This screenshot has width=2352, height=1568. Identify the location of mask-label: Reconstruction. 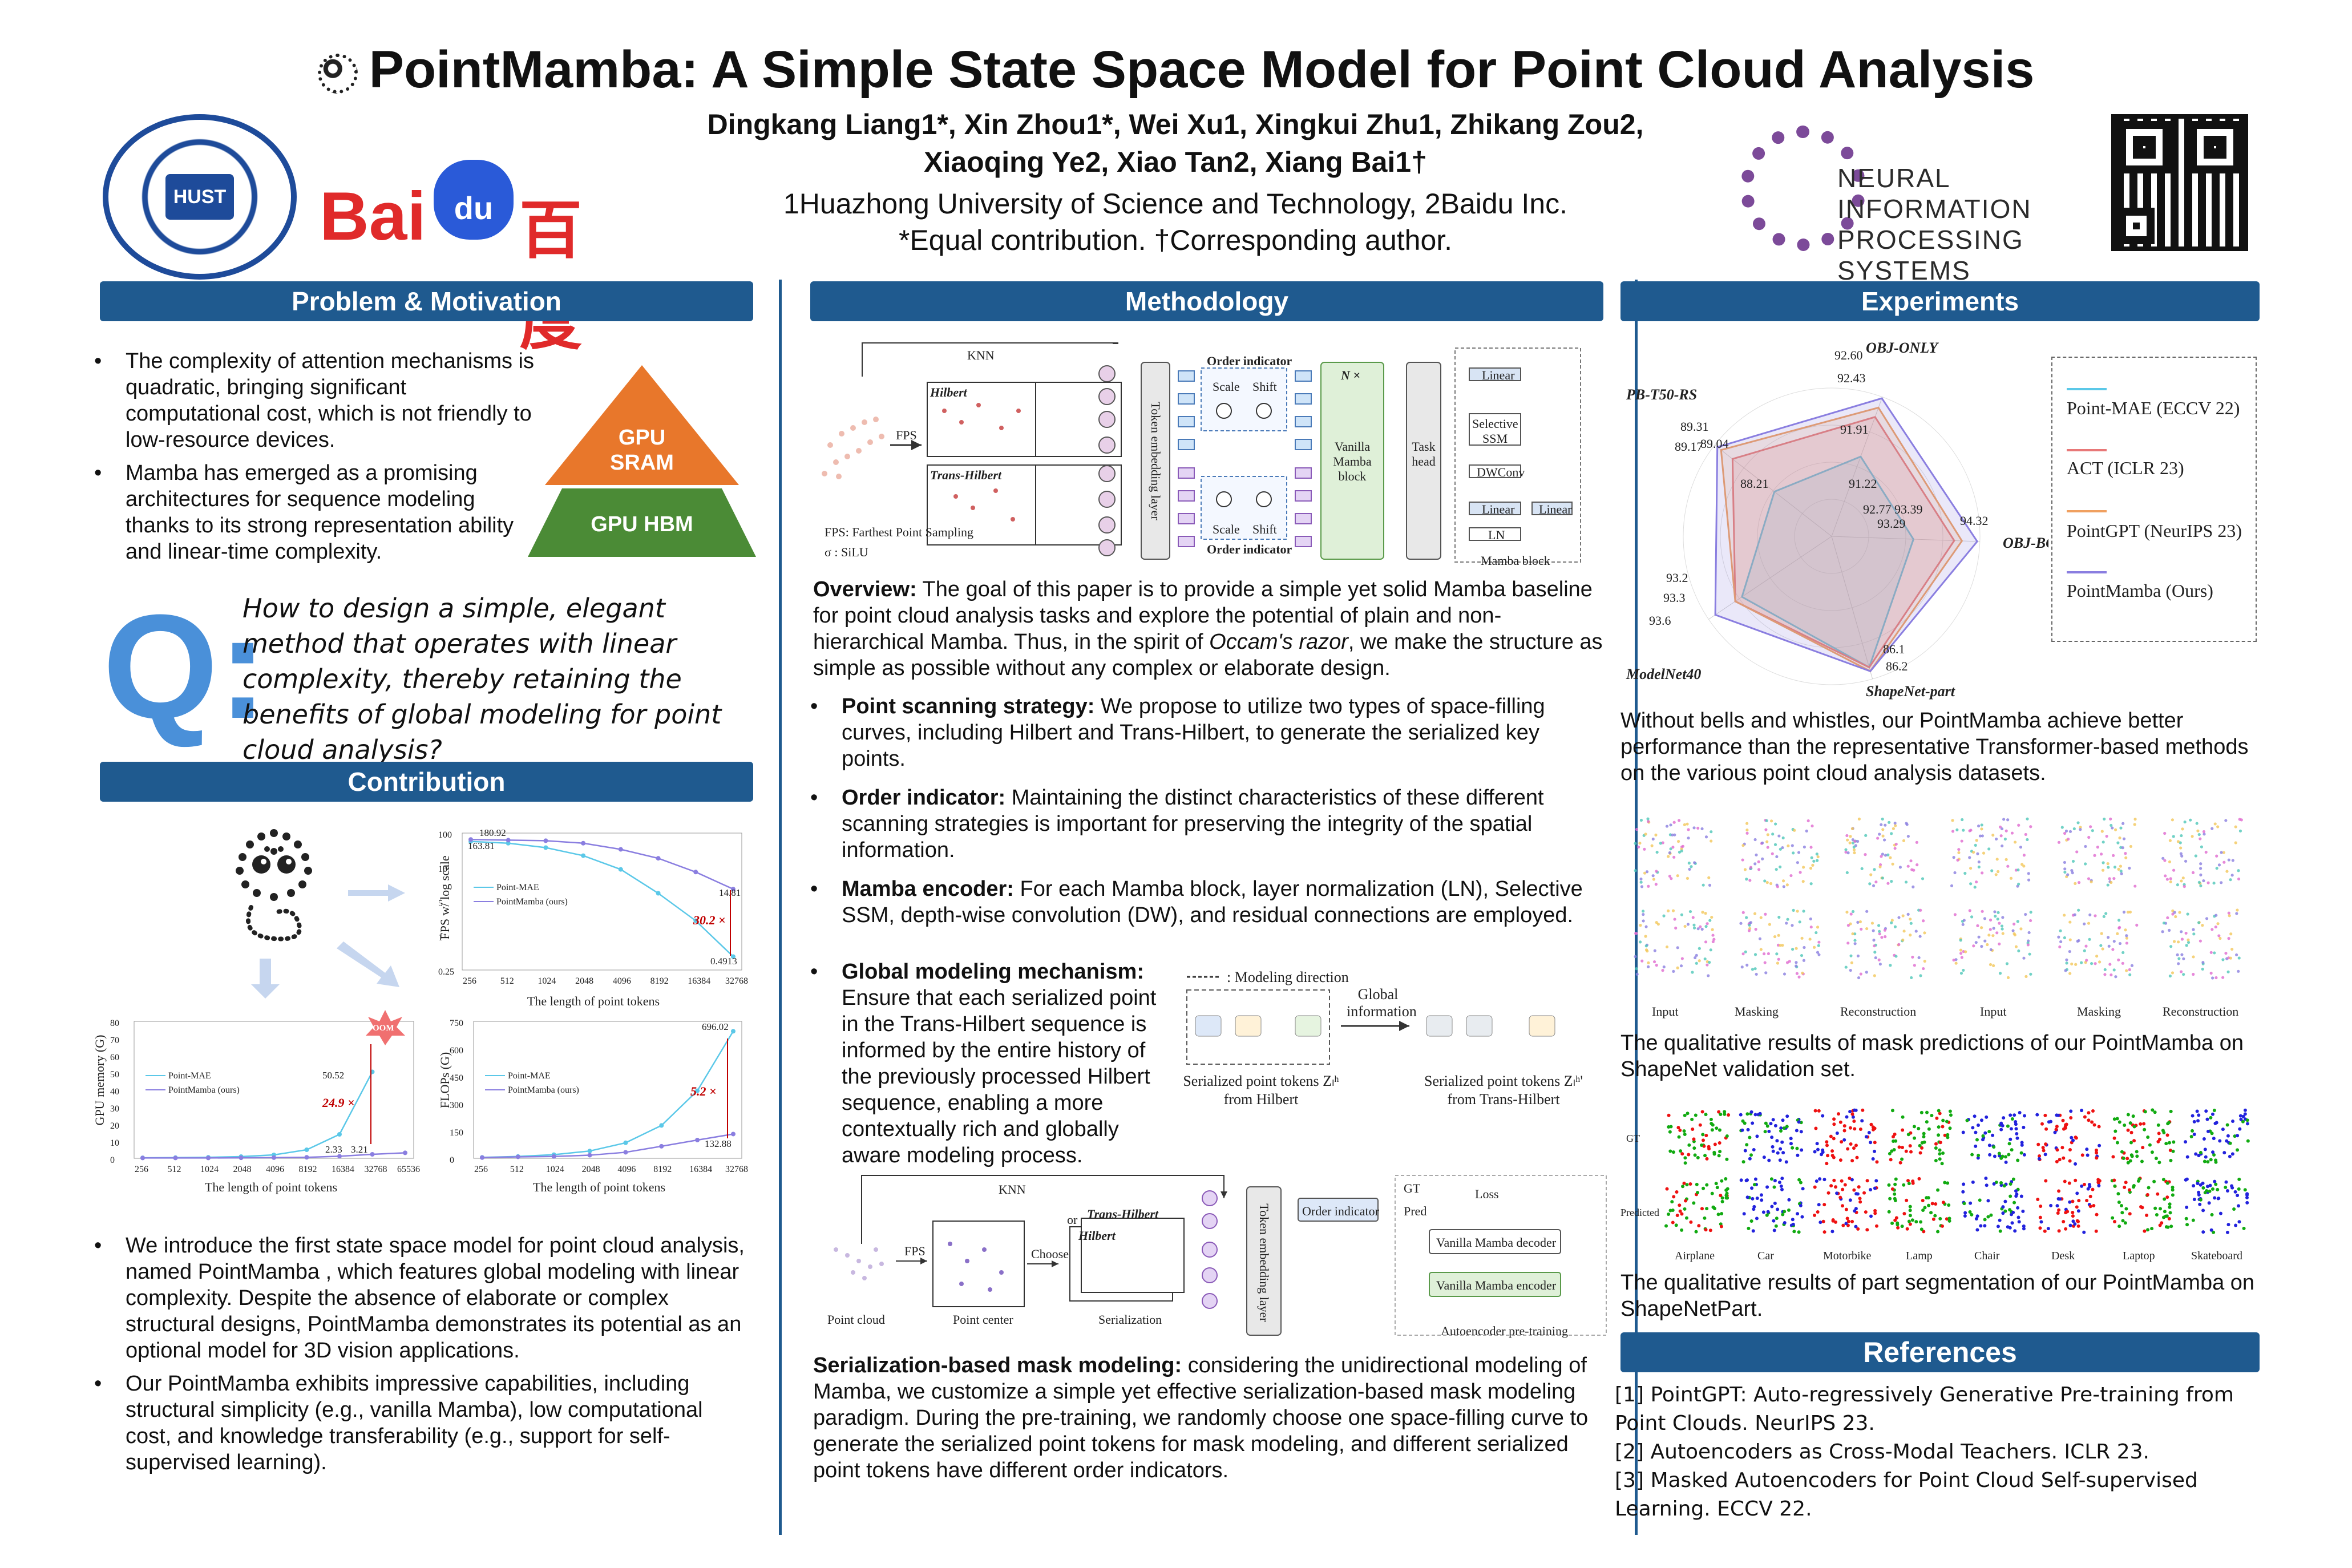
(2201, 1011).